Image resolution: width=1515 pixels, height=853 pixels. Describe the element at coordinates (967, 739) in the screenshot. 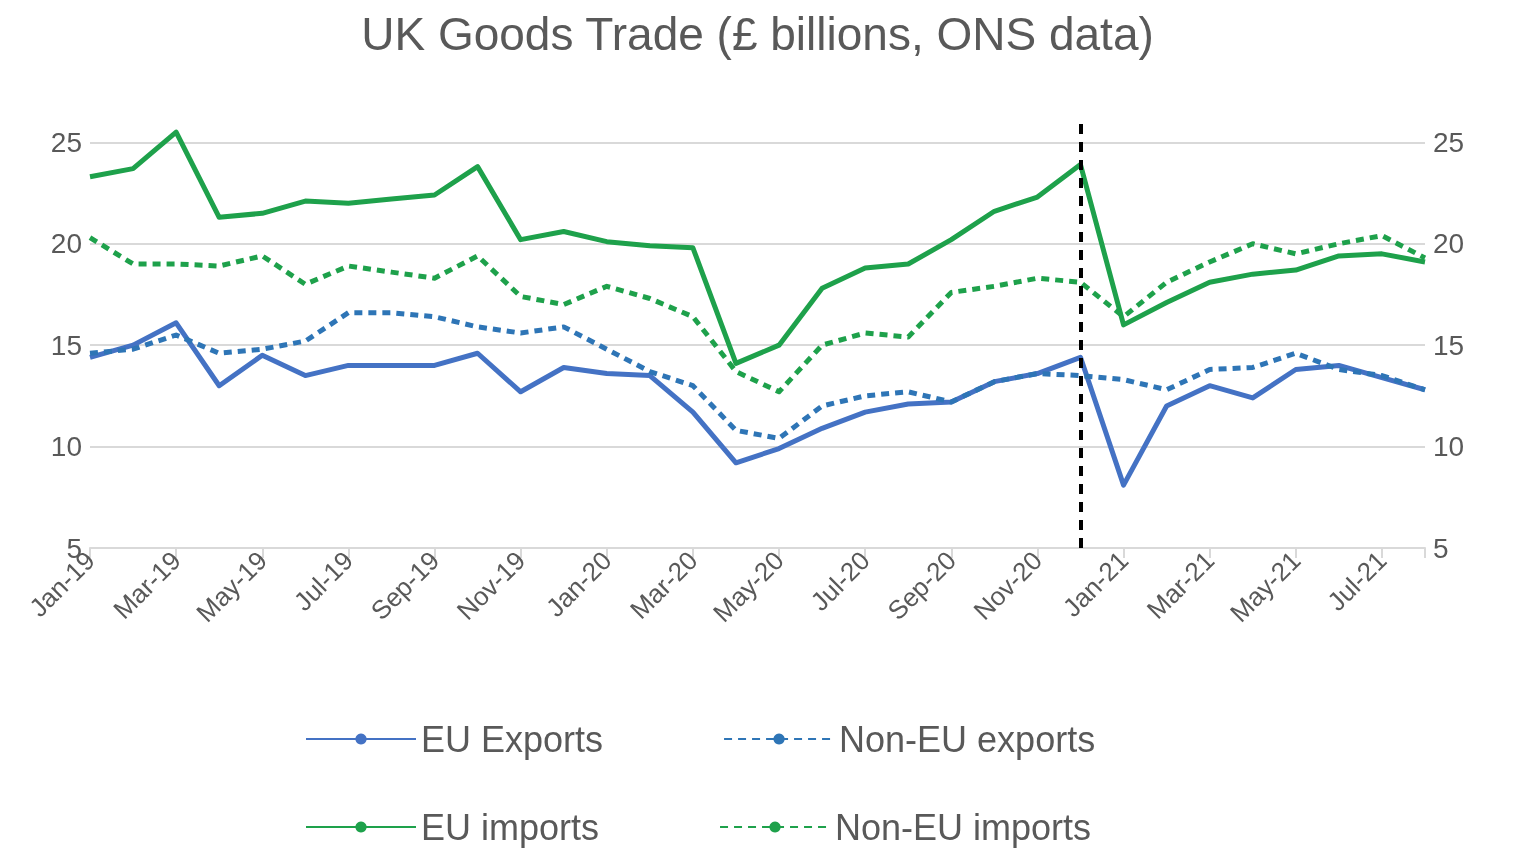

I see `legend-label: Non-EU exports` at that location.